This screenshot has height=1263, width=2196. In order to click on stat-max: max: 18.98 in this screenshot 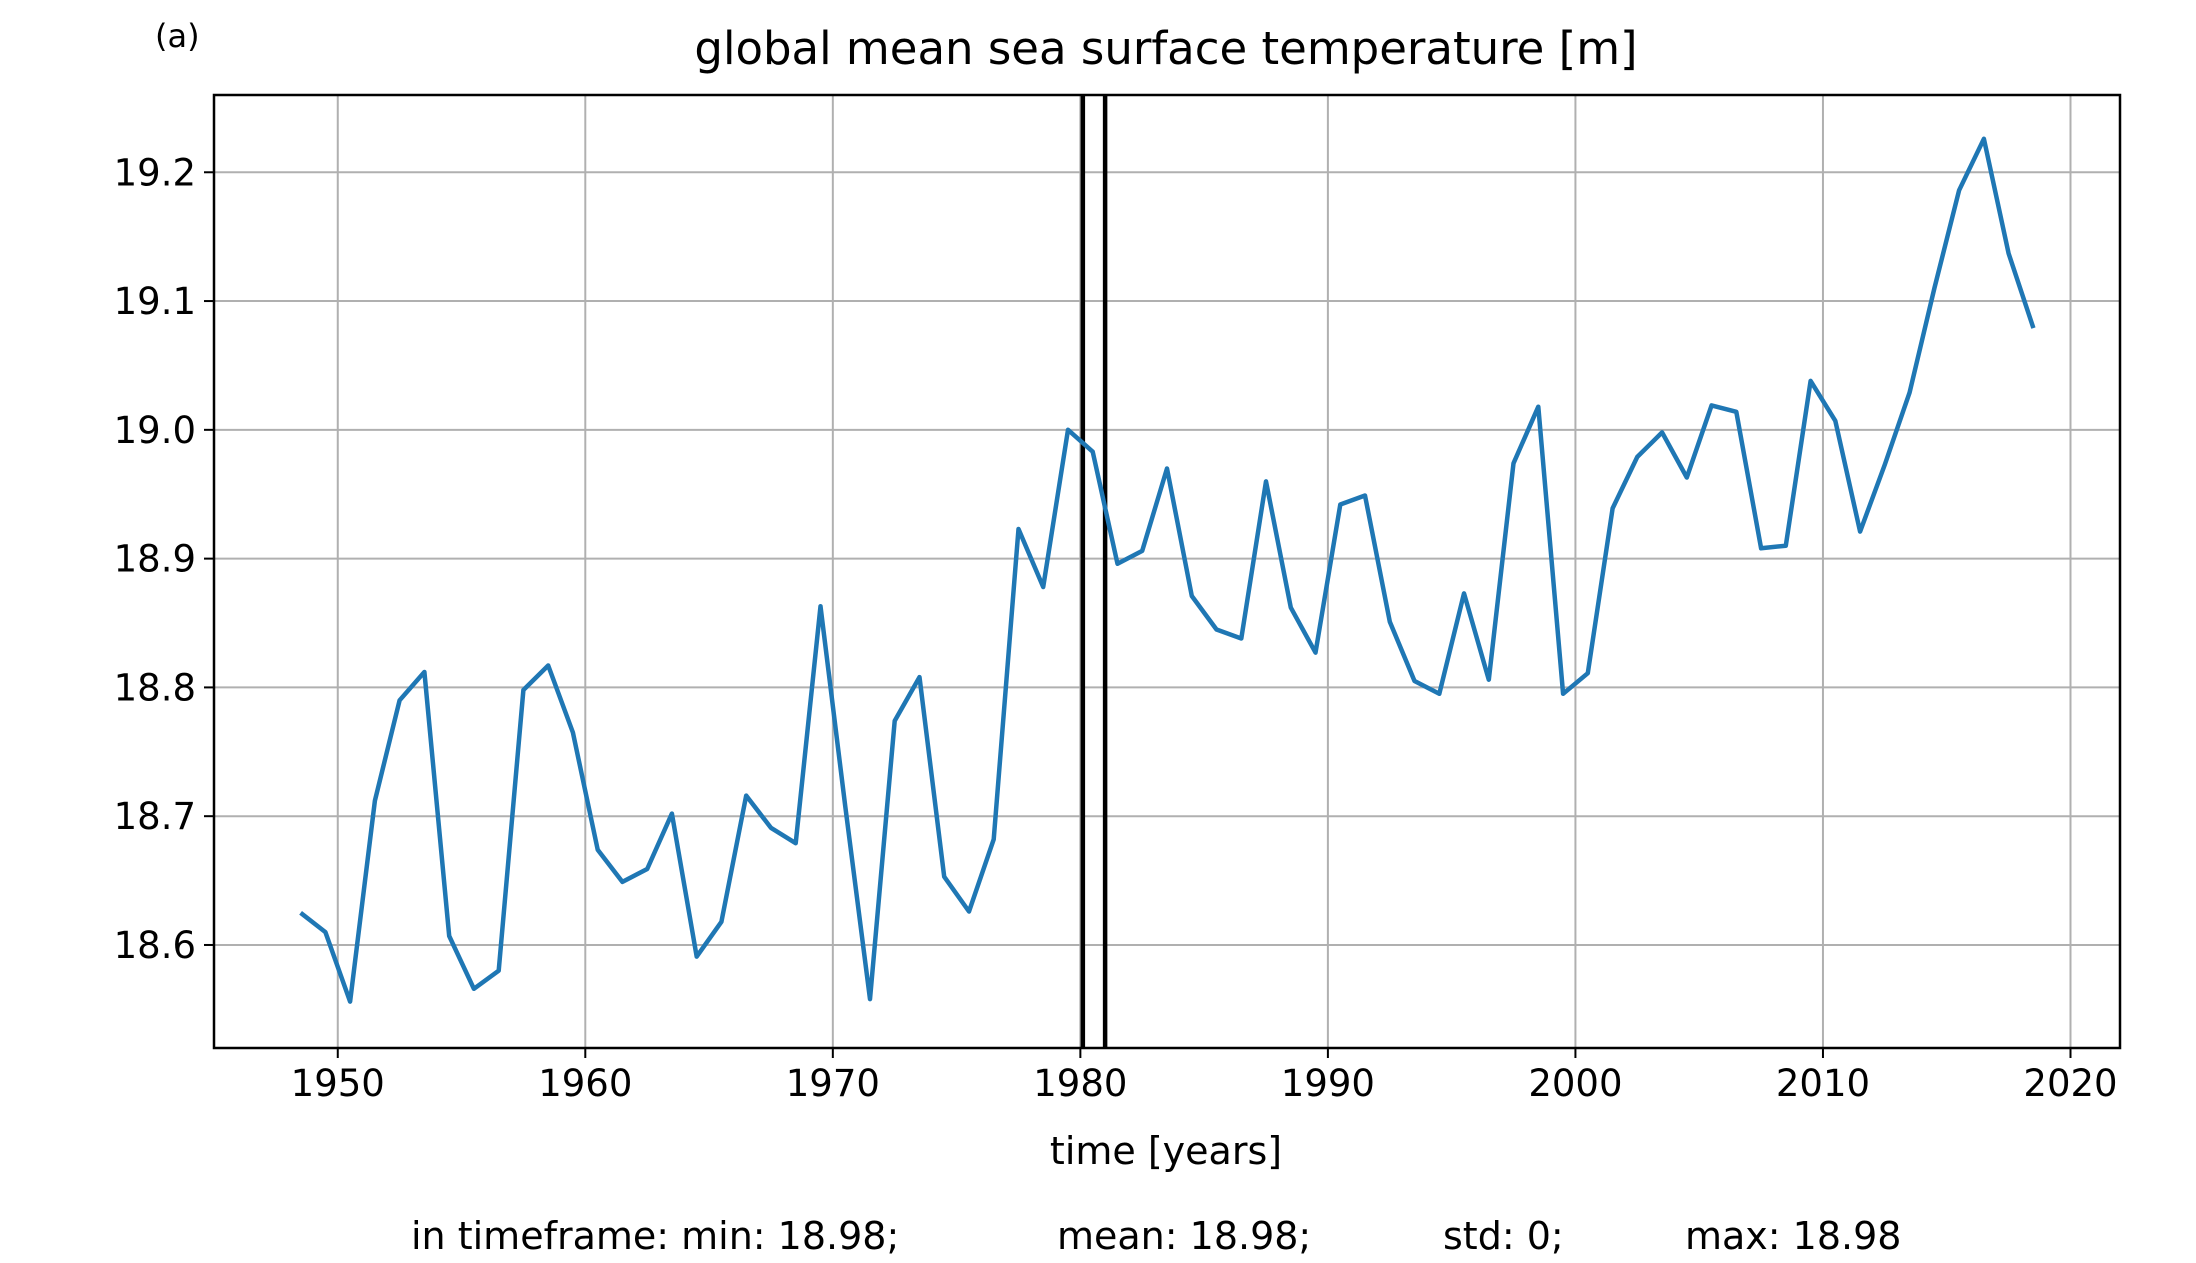, I will do `click(1793, 1236)`.